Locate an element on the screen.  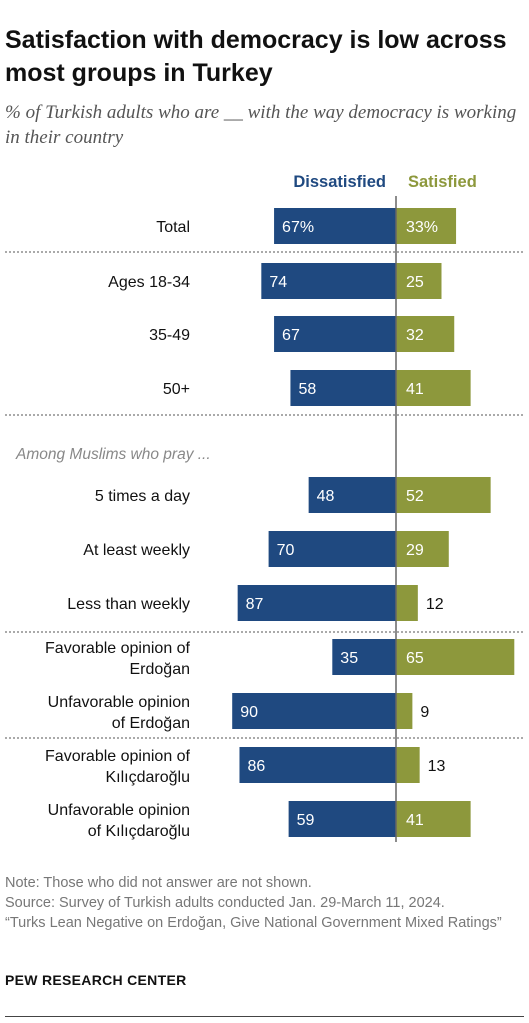
row-label-line: Erdoğan is located at coordinates (160, 669).